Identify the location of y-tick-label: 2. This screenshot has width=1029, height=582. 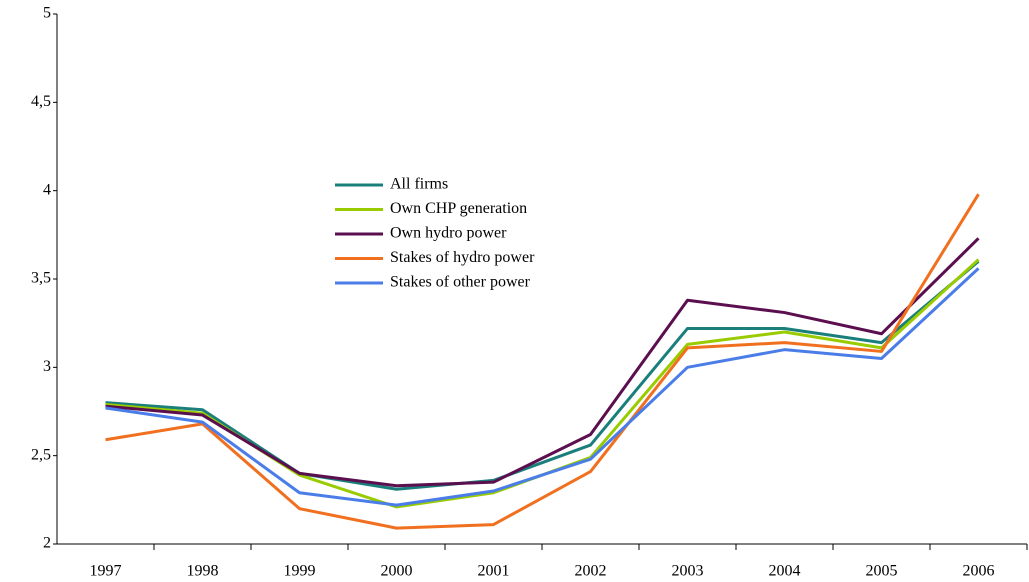
(47, 543).